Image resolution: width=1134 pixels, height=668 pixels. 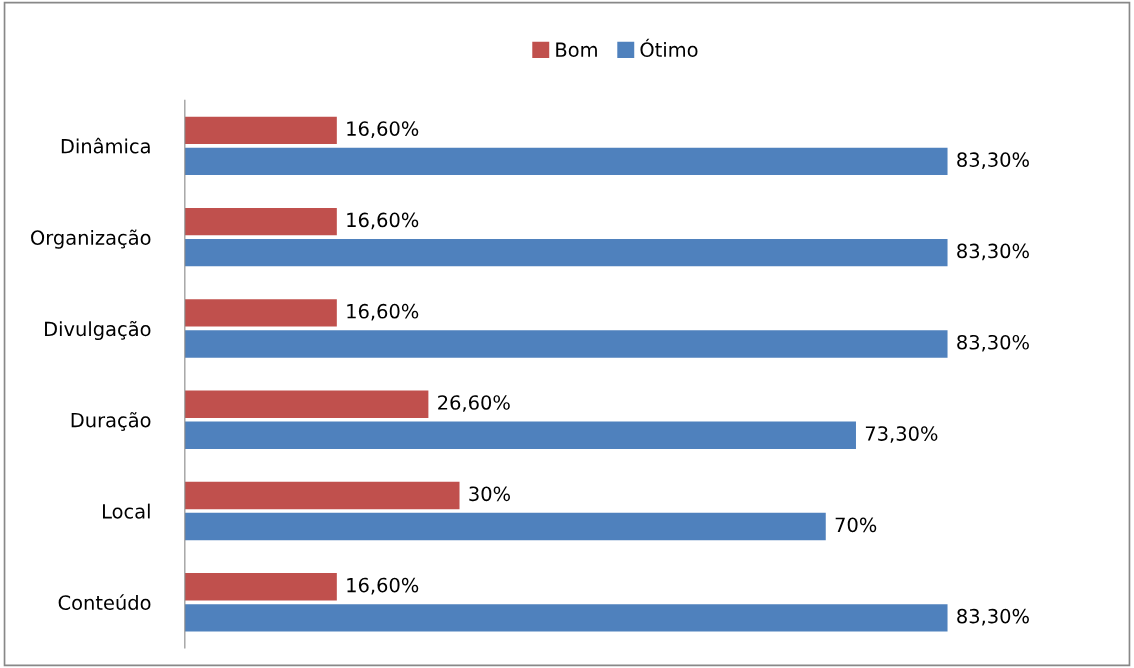 What do you see at coordinates (104, 602) in the screenshot?
I see `y-tick-label: Conteúdo` at bounding box center [104, 602].